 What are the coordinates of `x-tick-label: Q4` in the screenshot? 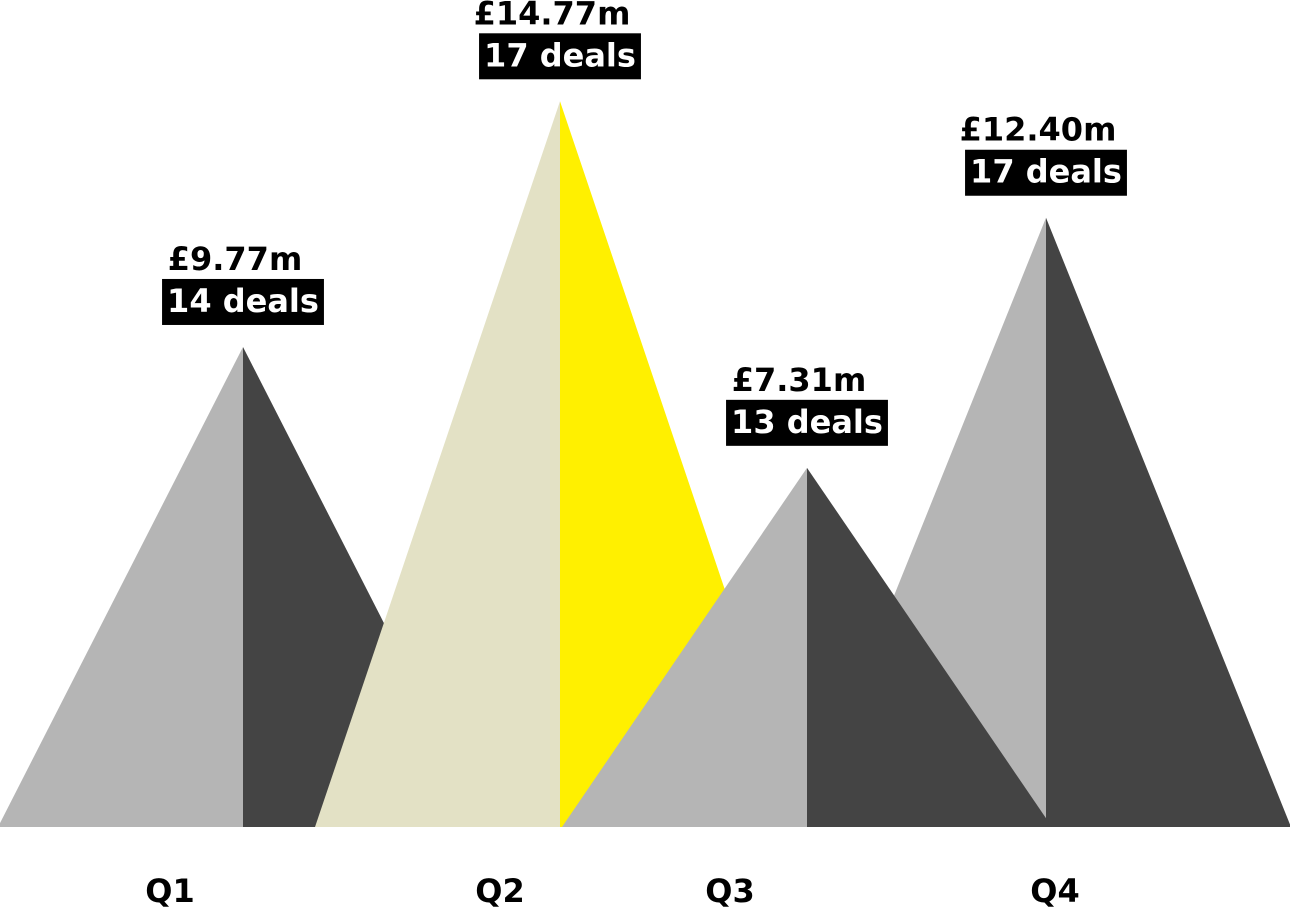 It's located at (1054, 891).